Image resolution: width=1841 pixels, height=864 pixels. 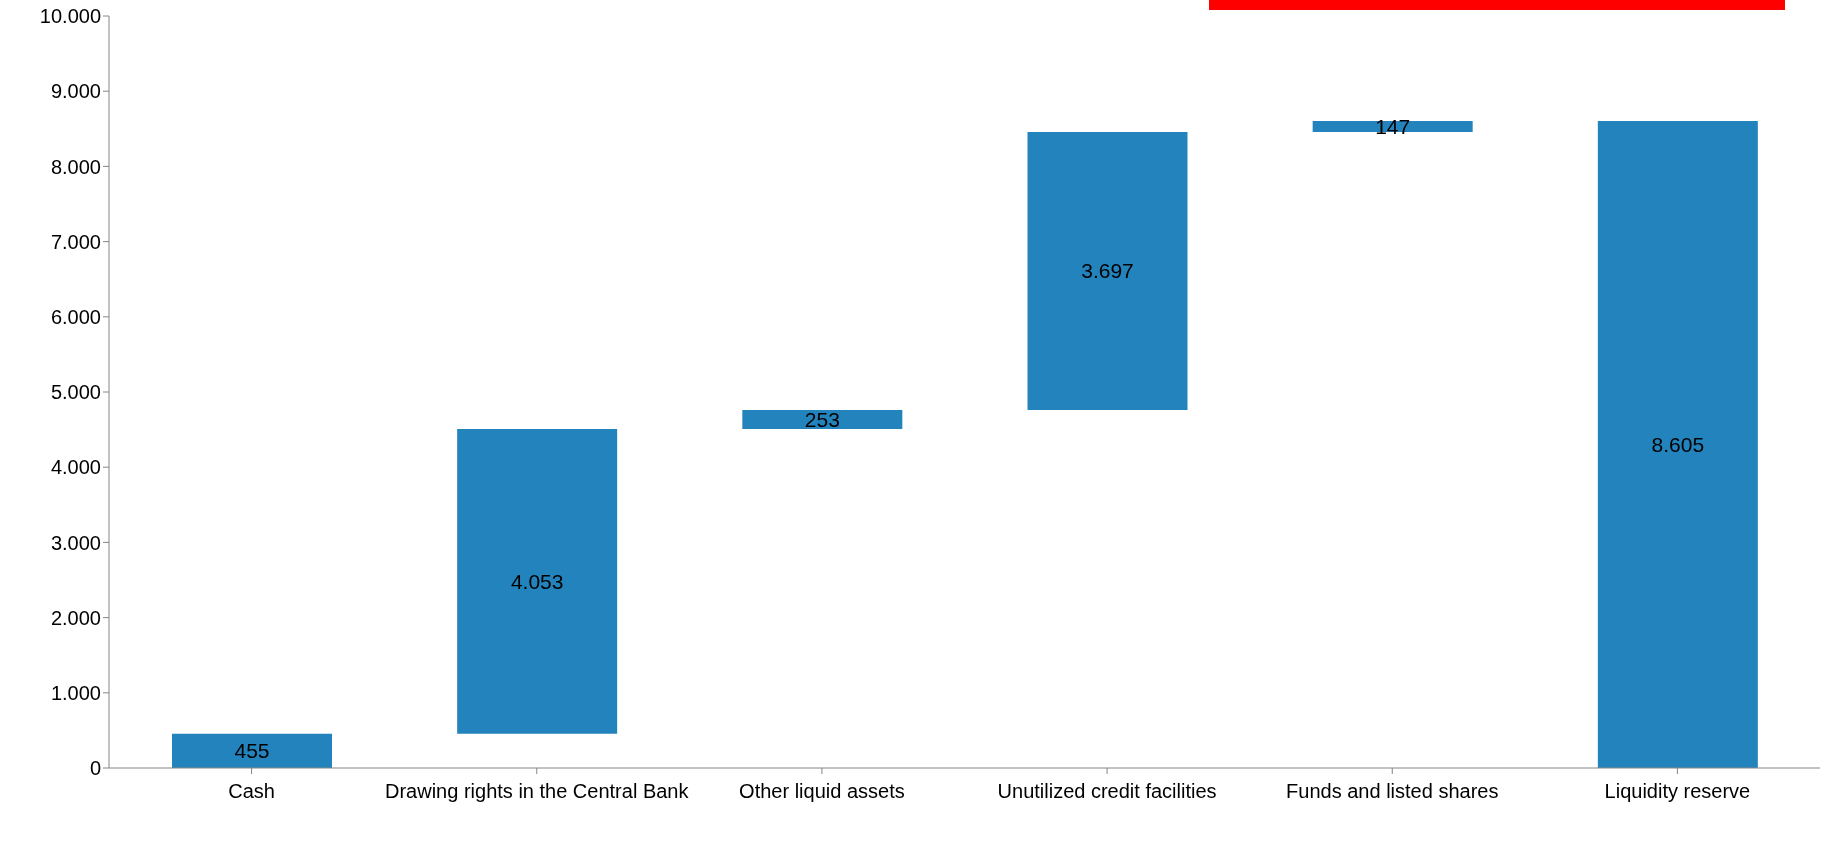 What do you see at coordinates (1107, 791) in the screenshot?
I see `x-tick-label: Unutilized credit facilities` at bounding box center [1107, 791].